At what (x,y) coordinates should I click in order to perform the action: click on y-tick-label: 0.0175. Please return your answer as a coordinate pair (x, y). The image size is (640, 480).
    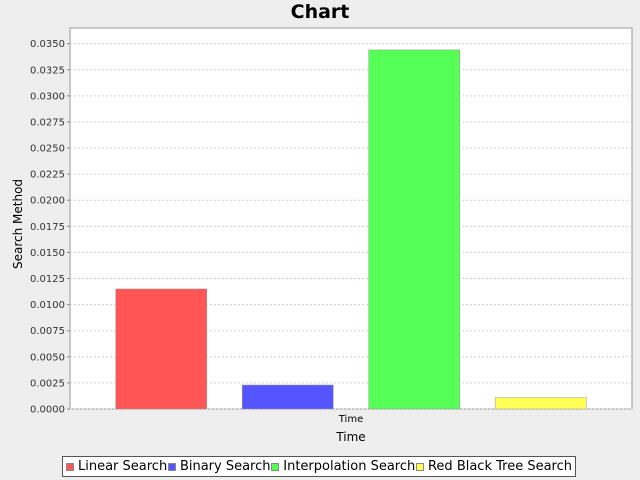
    Looking at the image, I should click on (47, 227).